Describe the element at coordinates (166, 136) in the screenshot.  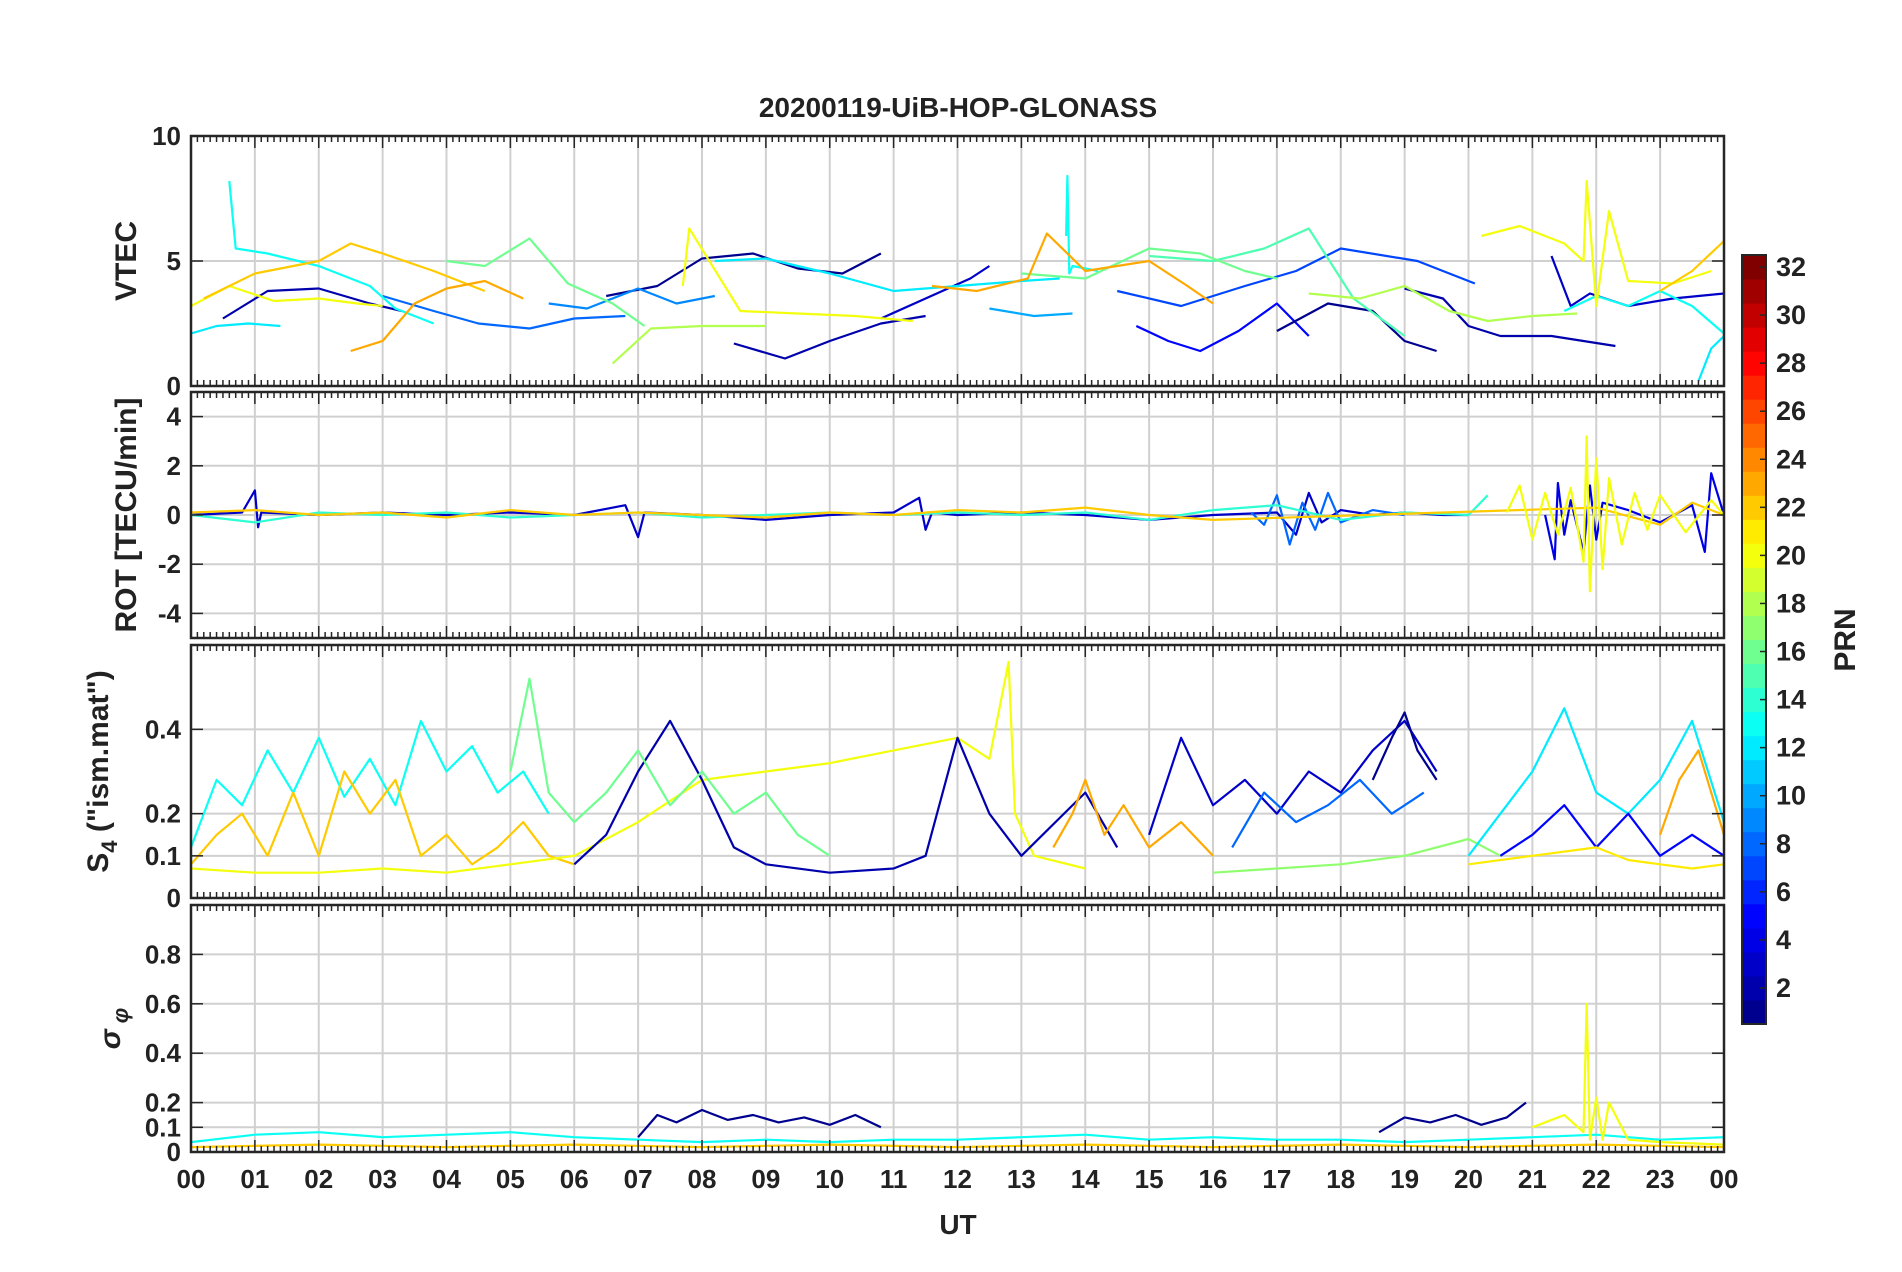
I see `y-tick-label: 10` at that location.